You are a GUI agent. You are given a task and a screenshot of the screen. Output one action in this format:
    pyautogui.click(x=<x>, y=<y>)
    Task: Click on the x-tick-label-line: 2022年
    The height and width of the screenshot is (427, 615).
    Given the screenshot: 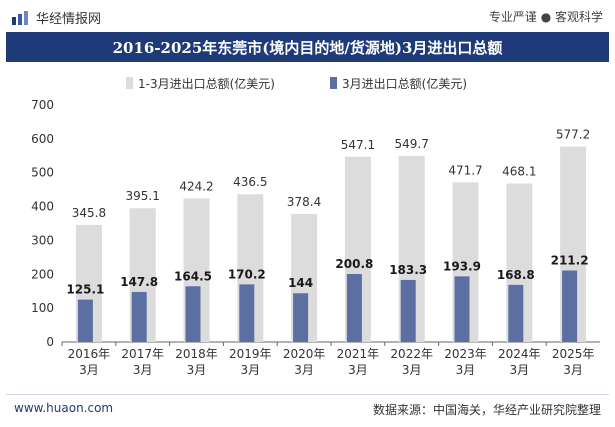 What is the action you would take?
    pyautogui.click(x=411, y=354)
    